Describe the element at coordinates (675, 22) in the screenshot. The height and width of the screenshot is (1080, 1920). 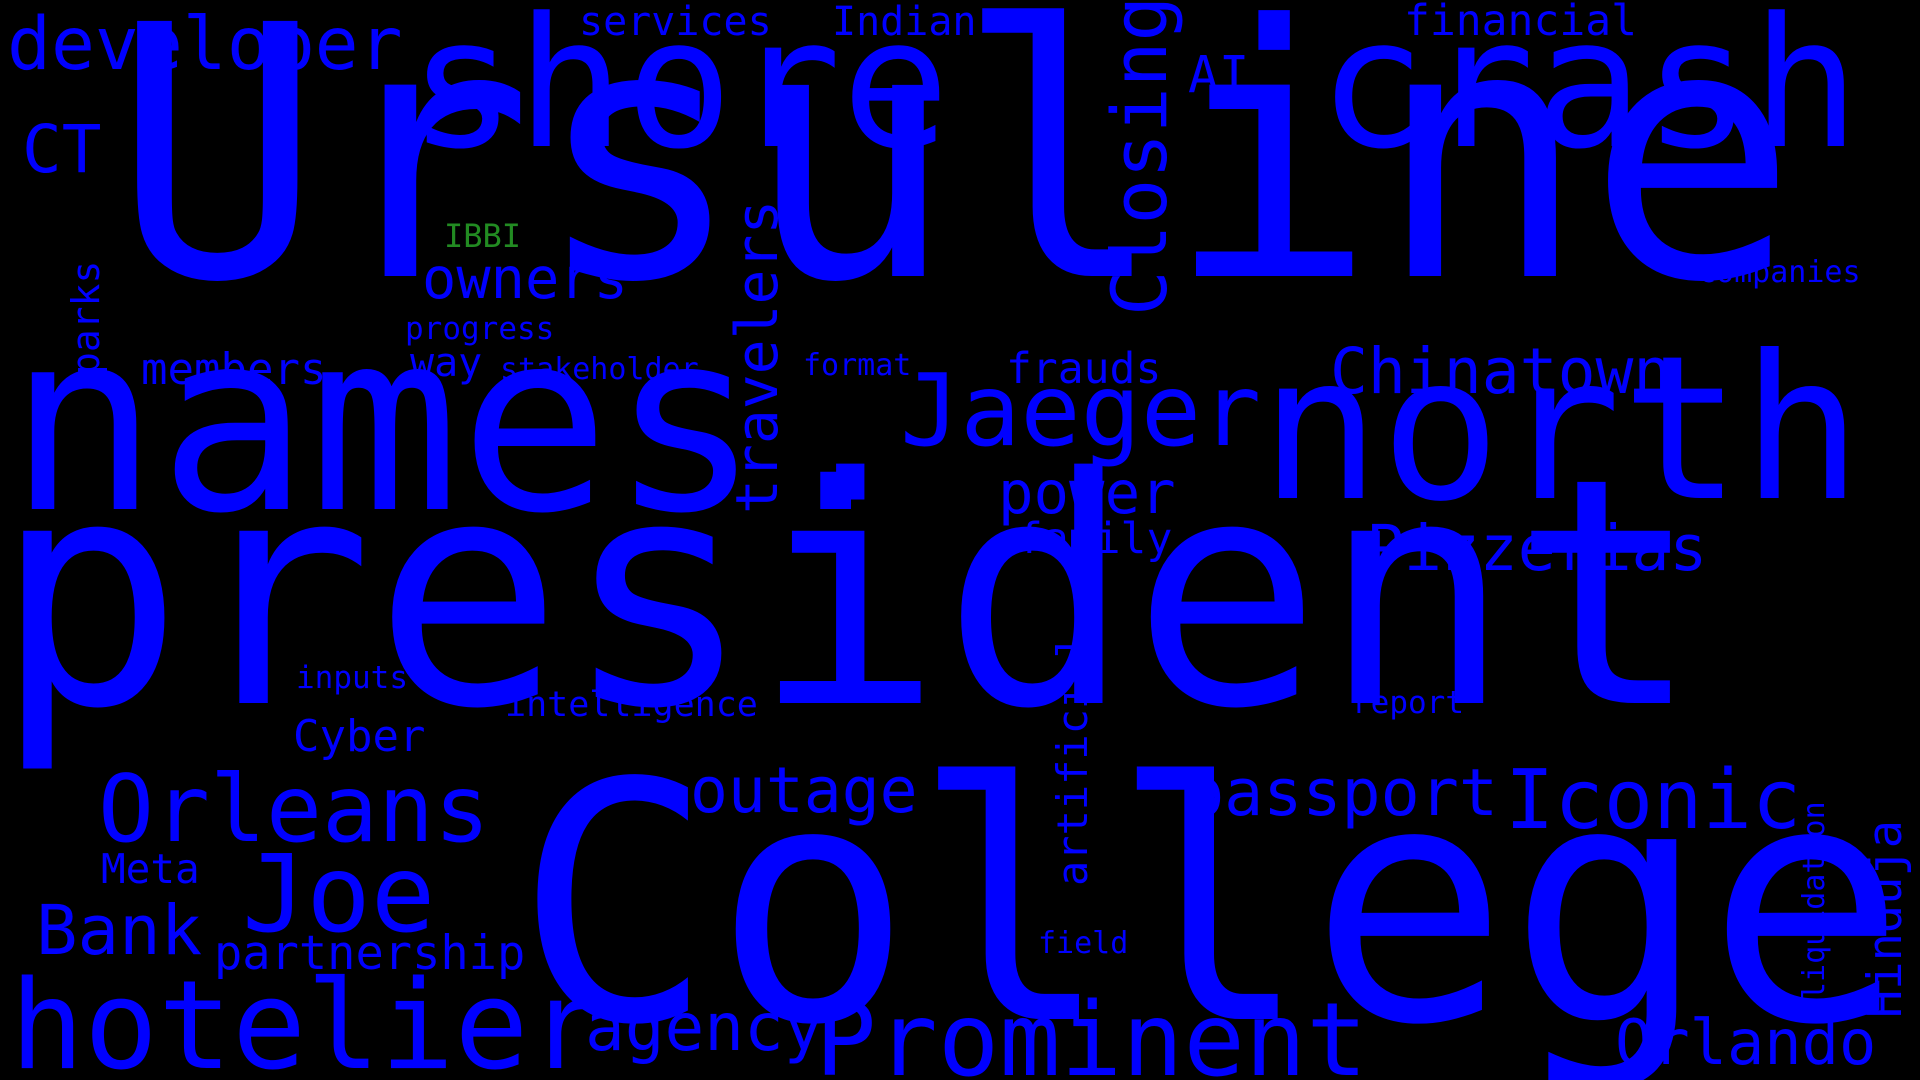
I see `word-services: services` at that location.